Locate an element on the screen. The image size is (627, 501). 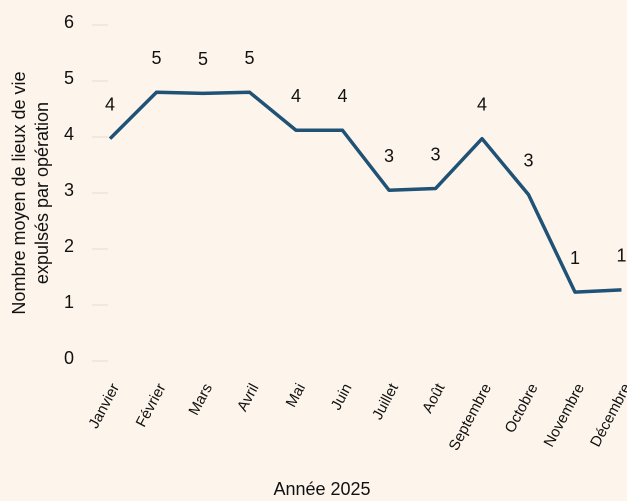
y-tick-label: 4 is located at coordinates (69, 134).